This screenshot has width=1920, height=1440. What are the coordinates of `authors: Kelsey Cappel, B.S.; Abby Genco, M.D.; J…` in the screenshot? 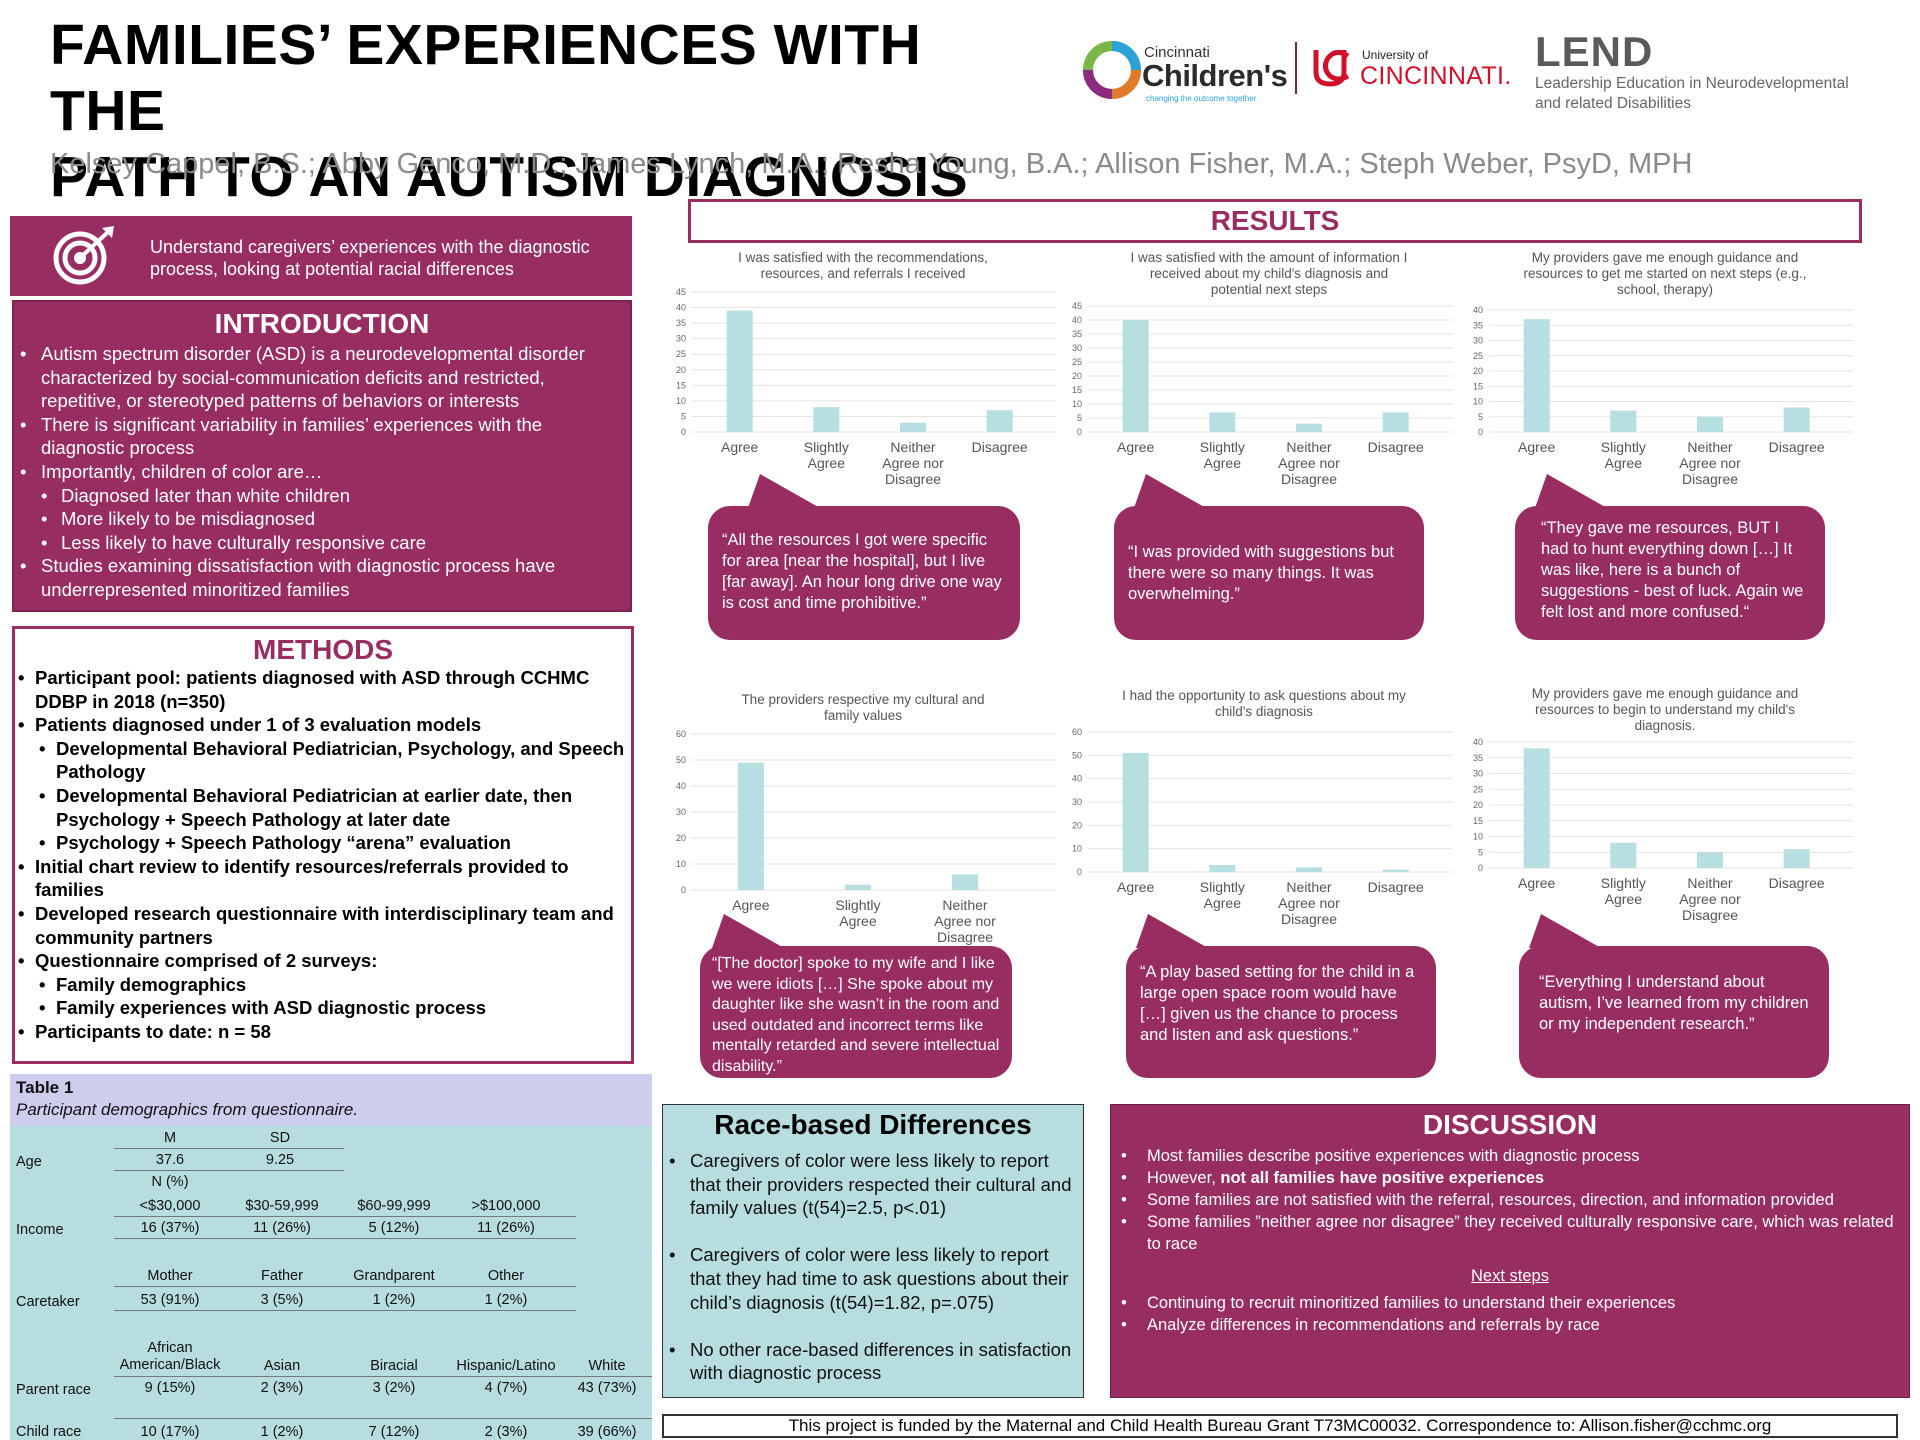 It's located at (871, 164).